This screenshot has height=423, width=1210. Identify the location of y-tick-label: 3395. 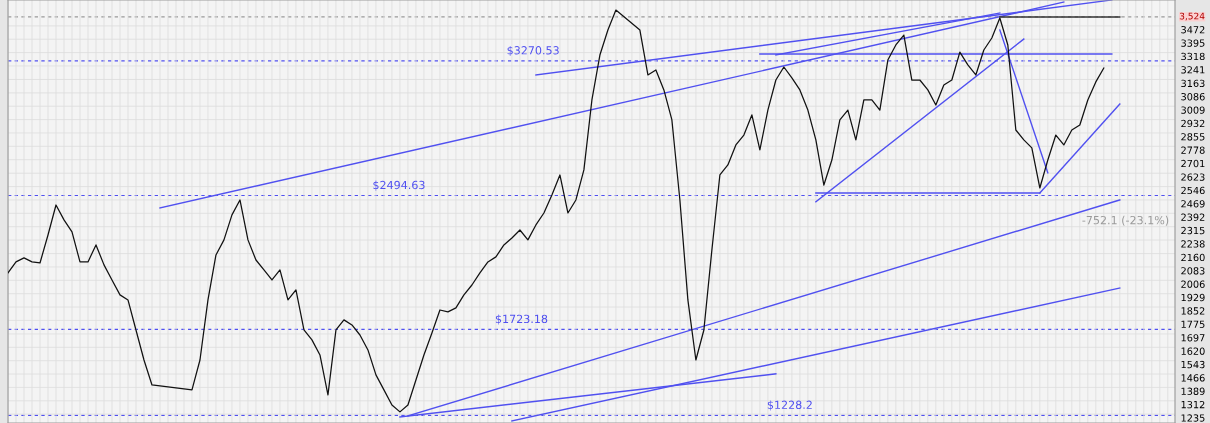
(1193, 43).